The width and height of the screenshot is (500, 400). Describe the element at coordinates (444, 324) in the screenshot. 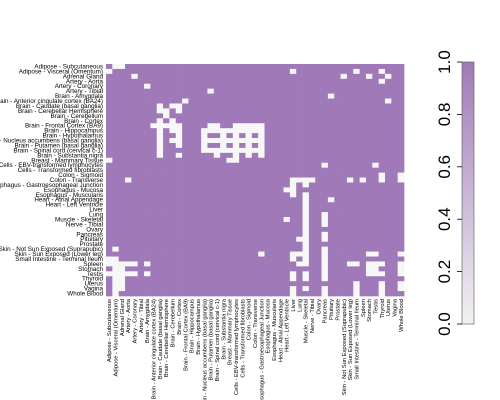

I see `colorbar-tick-label: 0.0` at that location.